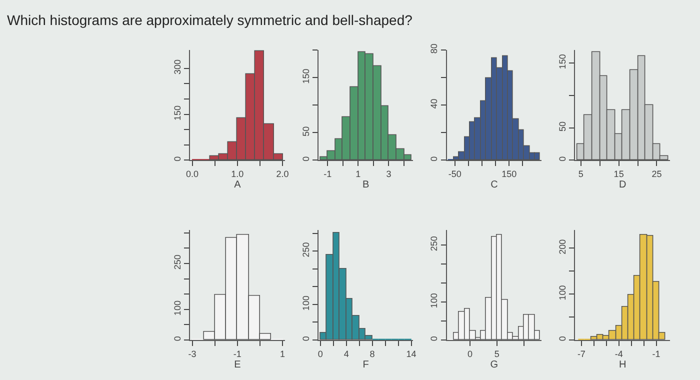  I want to click on x-tick-label: 3, so click(389, 174).